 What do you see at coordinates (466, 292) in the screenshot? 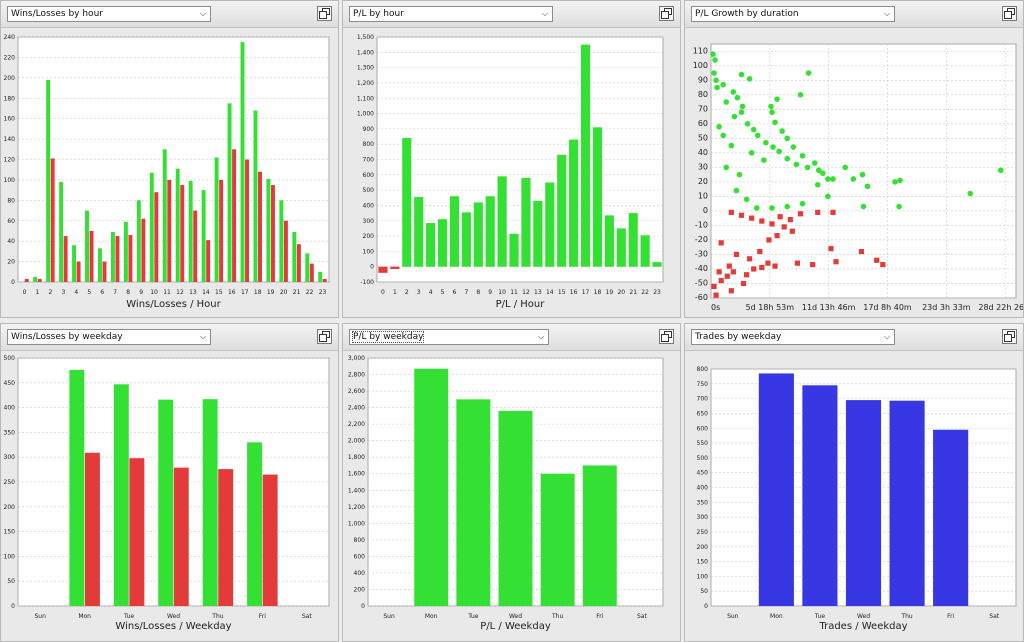
I see `x-tick-label: 7` at bounding box center [466, 292].